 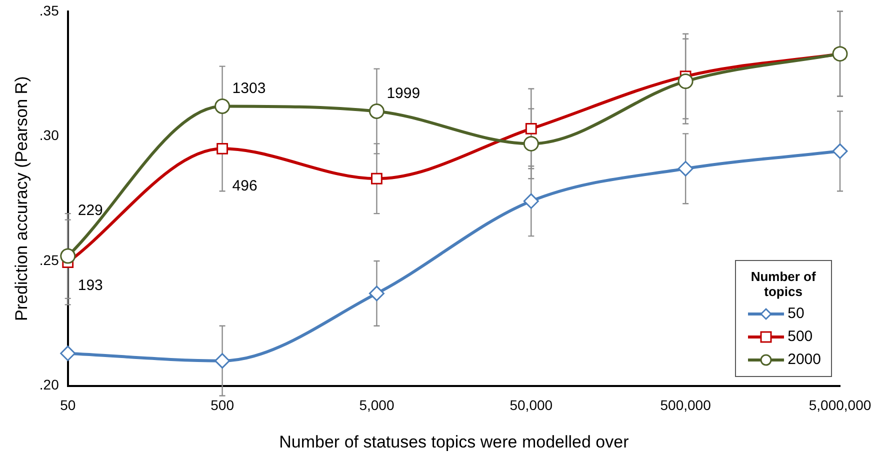 I want to click on y-tick-label: .35, so click(x=49, y=10).